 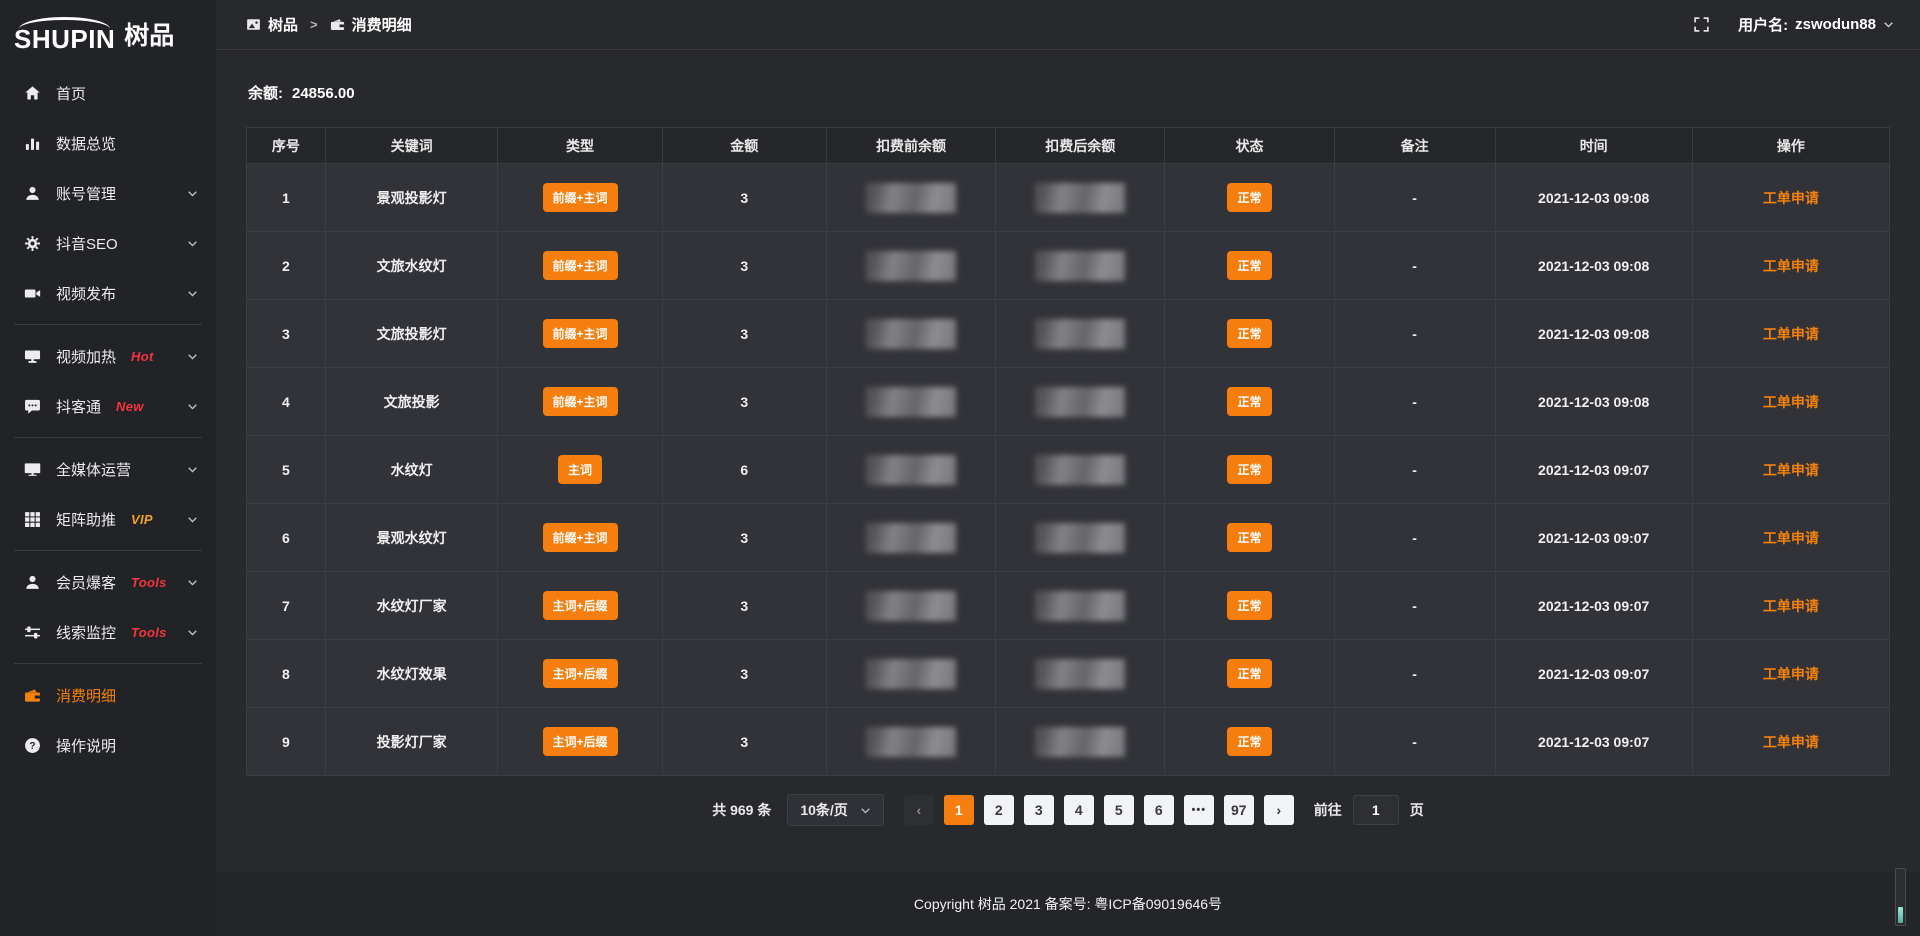 What do you see at coordinates (108, 519) in the screenshot?
I see `sidebar-item-grid: 矩阵助推 VIP` at bounding box center [108, 519].